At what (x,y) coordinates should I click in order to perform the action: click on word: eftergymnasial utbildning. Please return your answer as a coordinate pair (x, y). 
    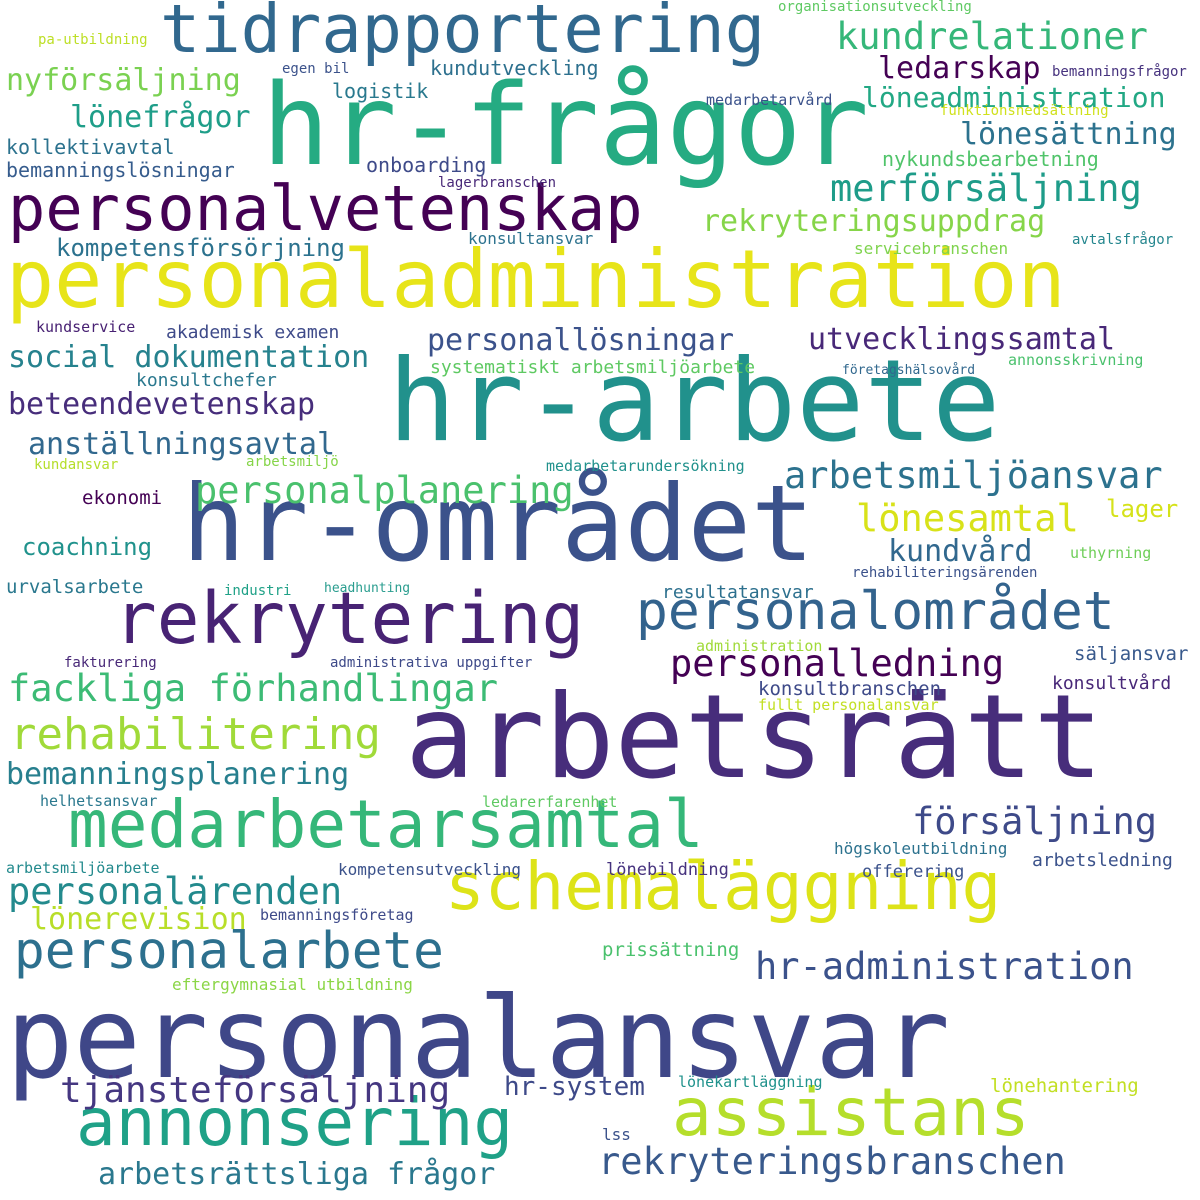
    Looking at the image, I should click on (292, 984).